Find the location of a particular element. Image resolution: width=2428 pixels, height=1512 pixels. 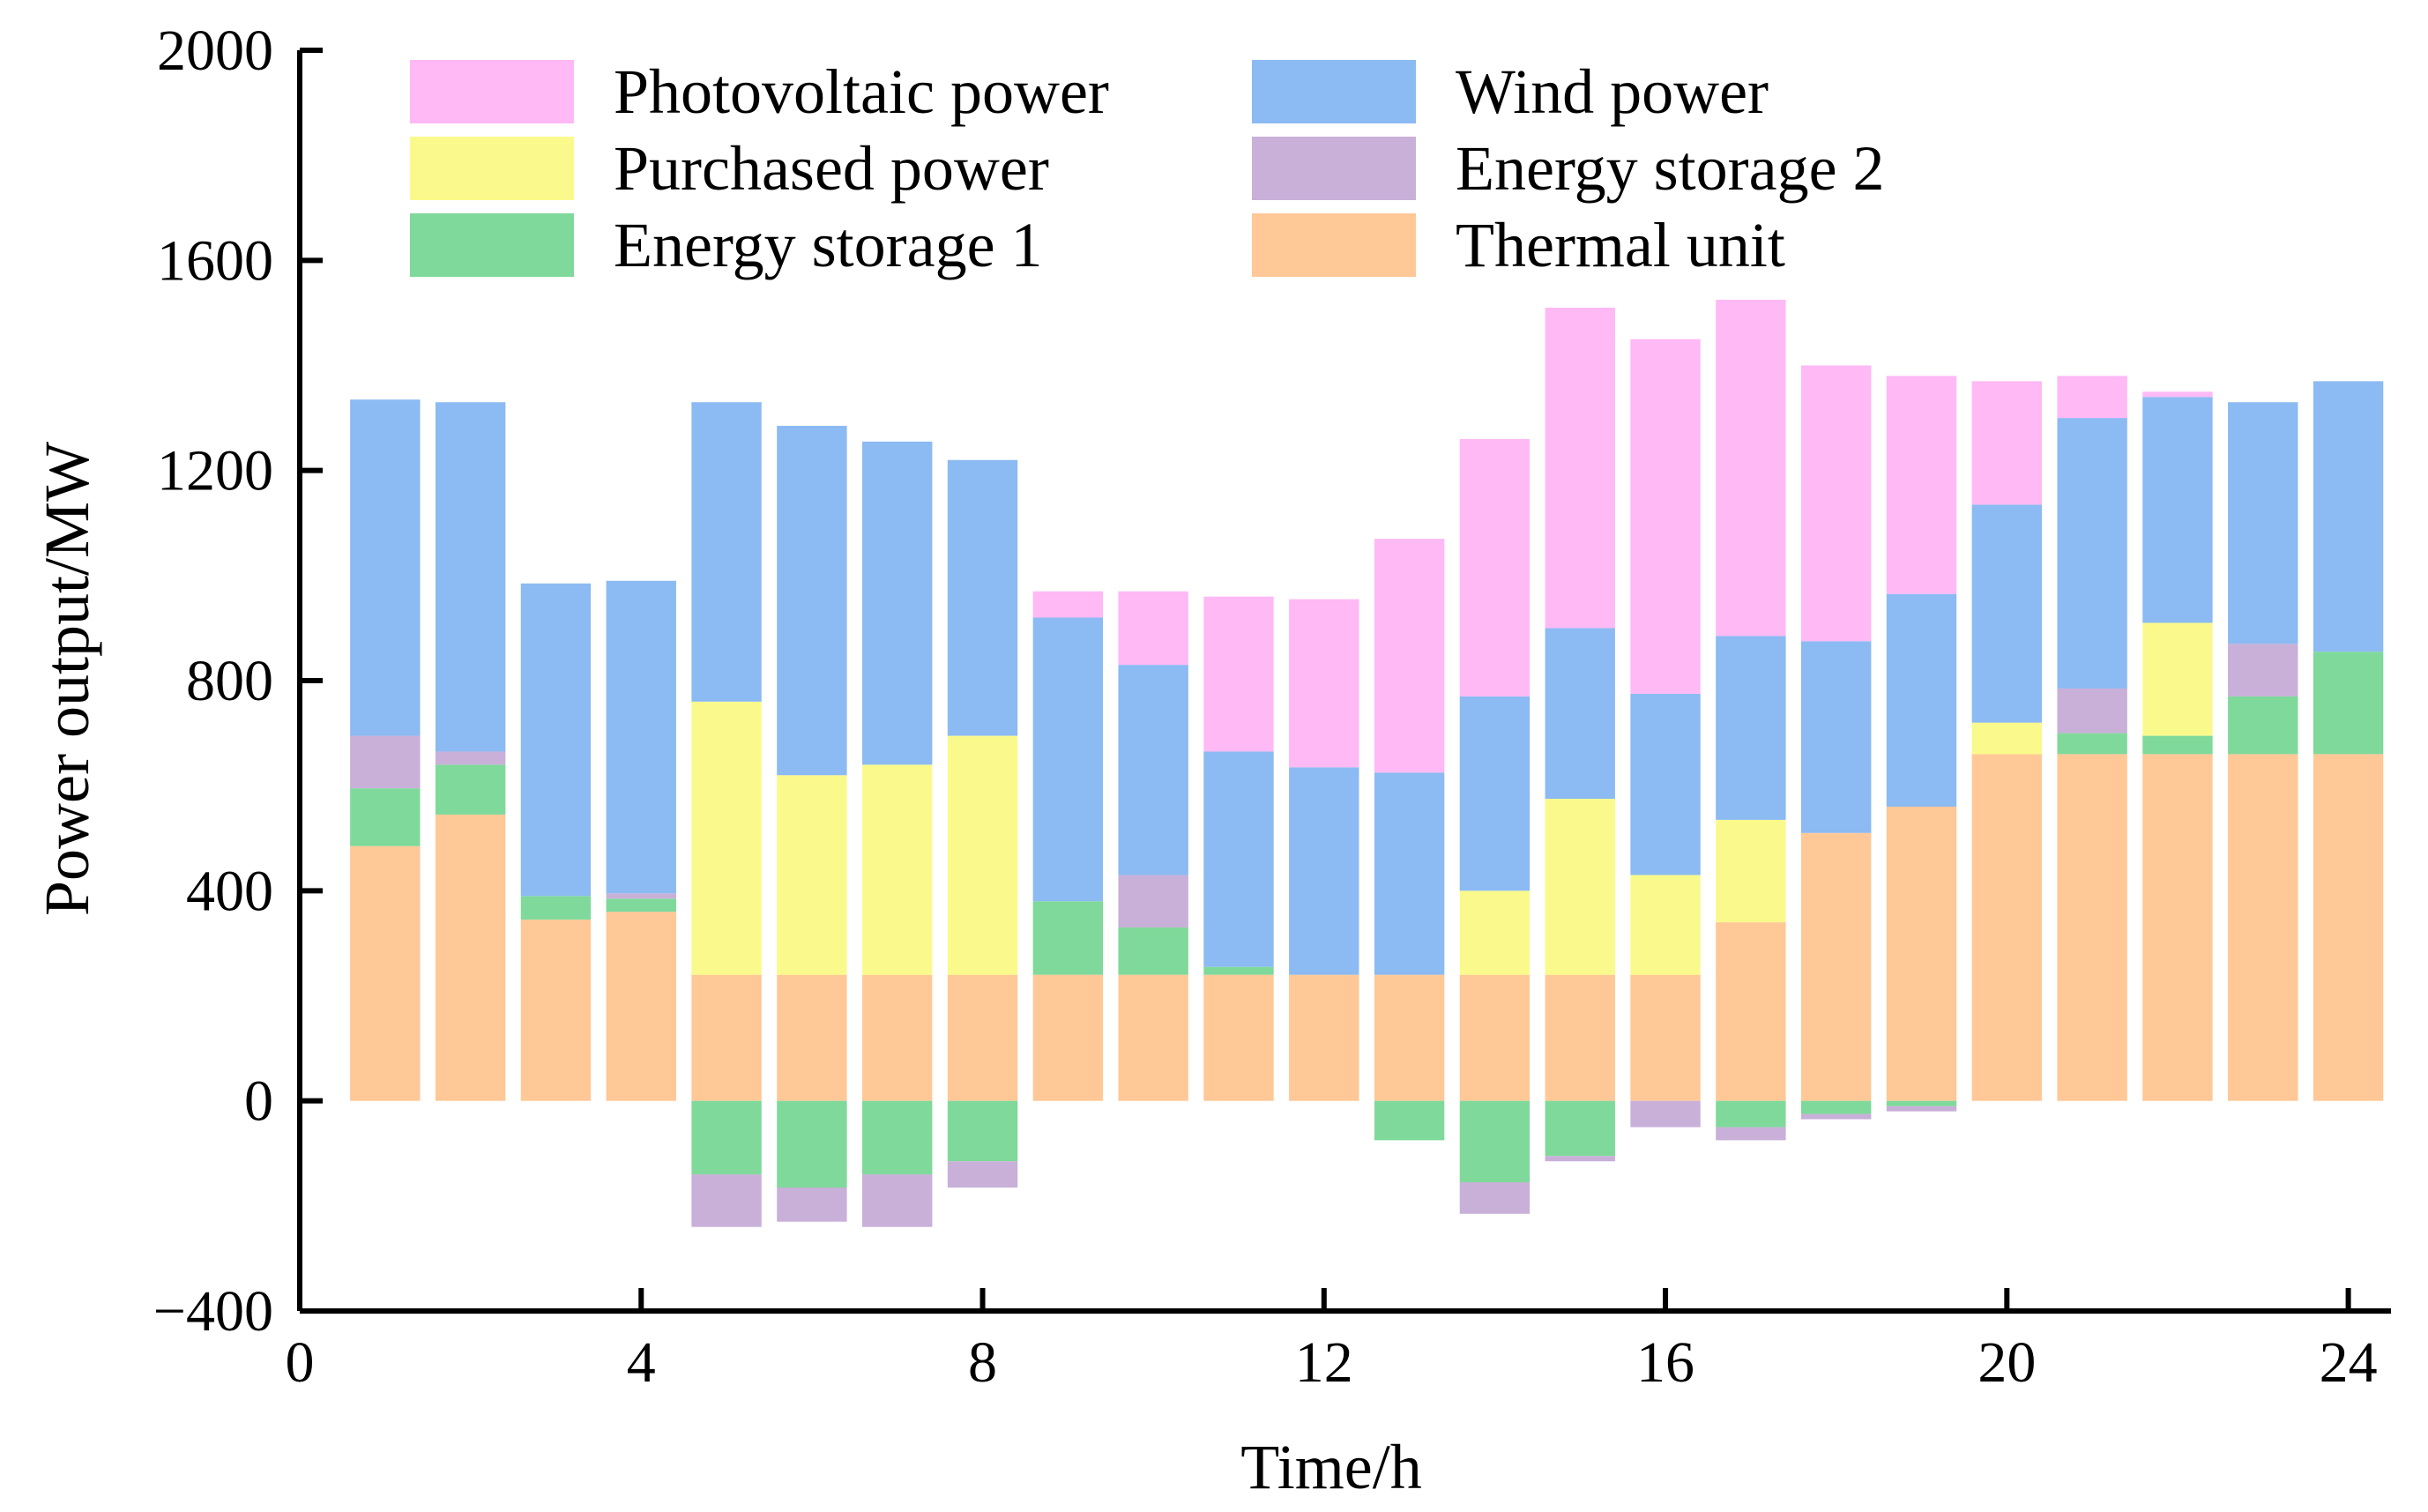

bar-wind-power-h2 is located at coordinates (471, 577).